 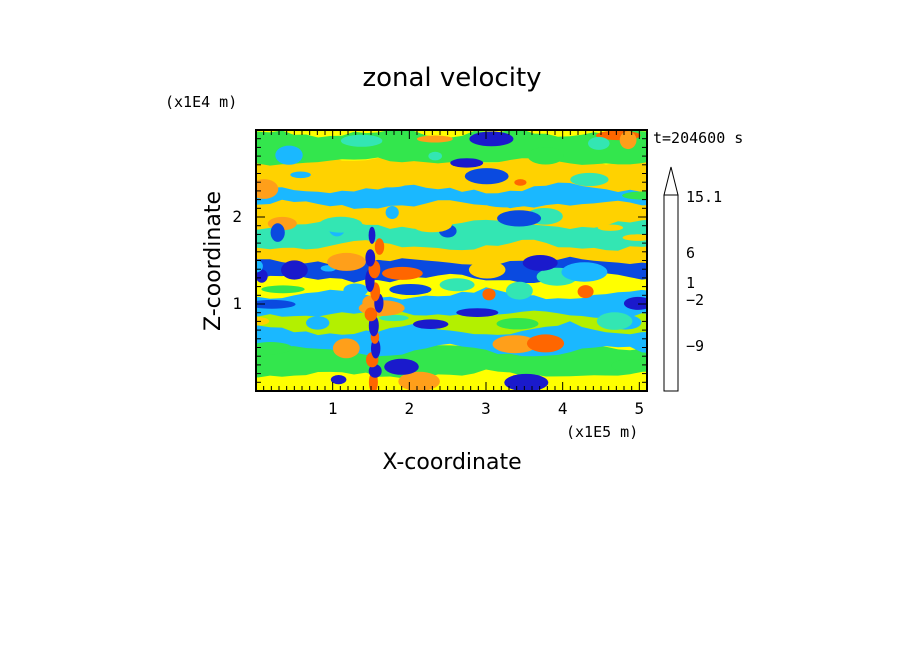 I want to click on colorbar-label: 1, so click(x=690, y=283).